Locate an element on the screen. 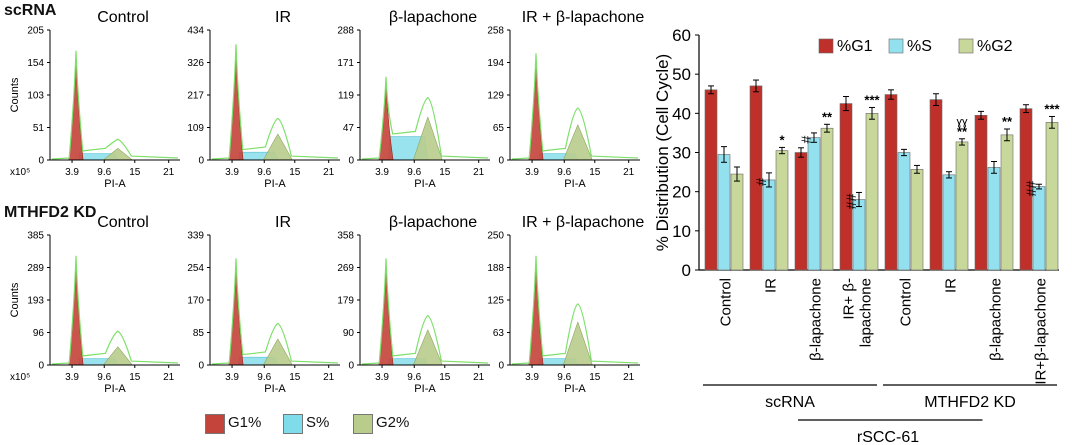 The image size is (1074, 445). significance-mark: * is located at coordinates (782, 139).